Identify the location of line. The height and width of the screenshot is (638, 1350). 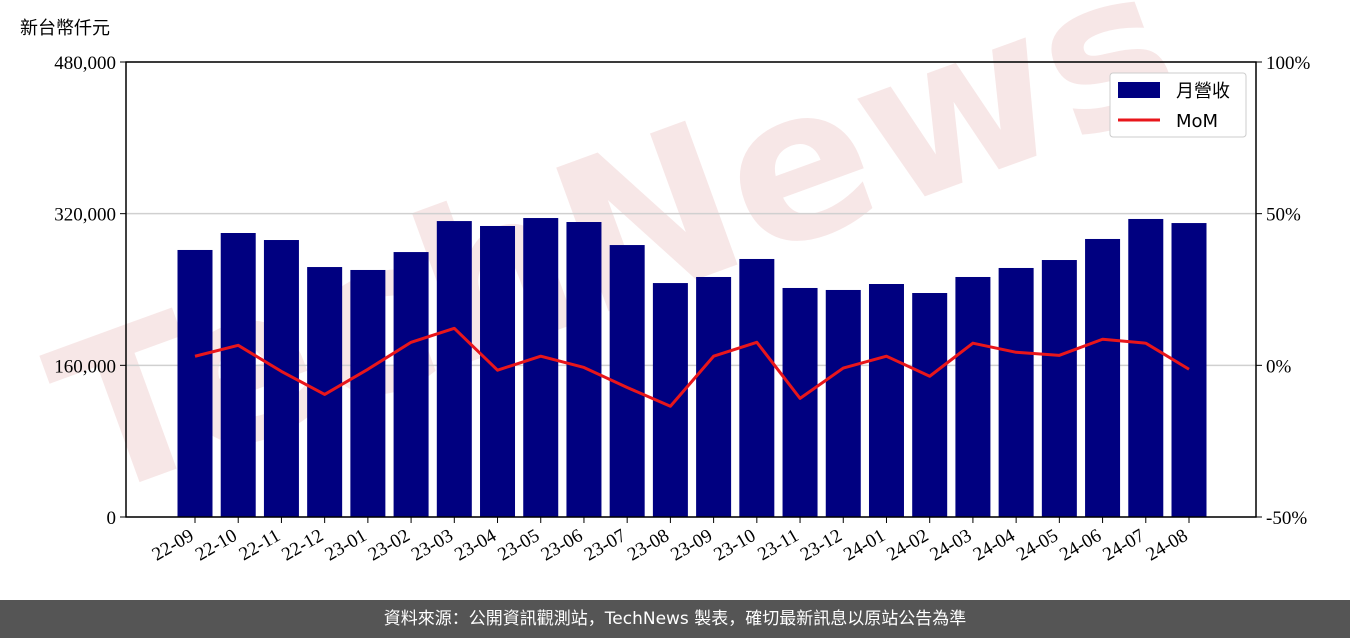
(692, 367).